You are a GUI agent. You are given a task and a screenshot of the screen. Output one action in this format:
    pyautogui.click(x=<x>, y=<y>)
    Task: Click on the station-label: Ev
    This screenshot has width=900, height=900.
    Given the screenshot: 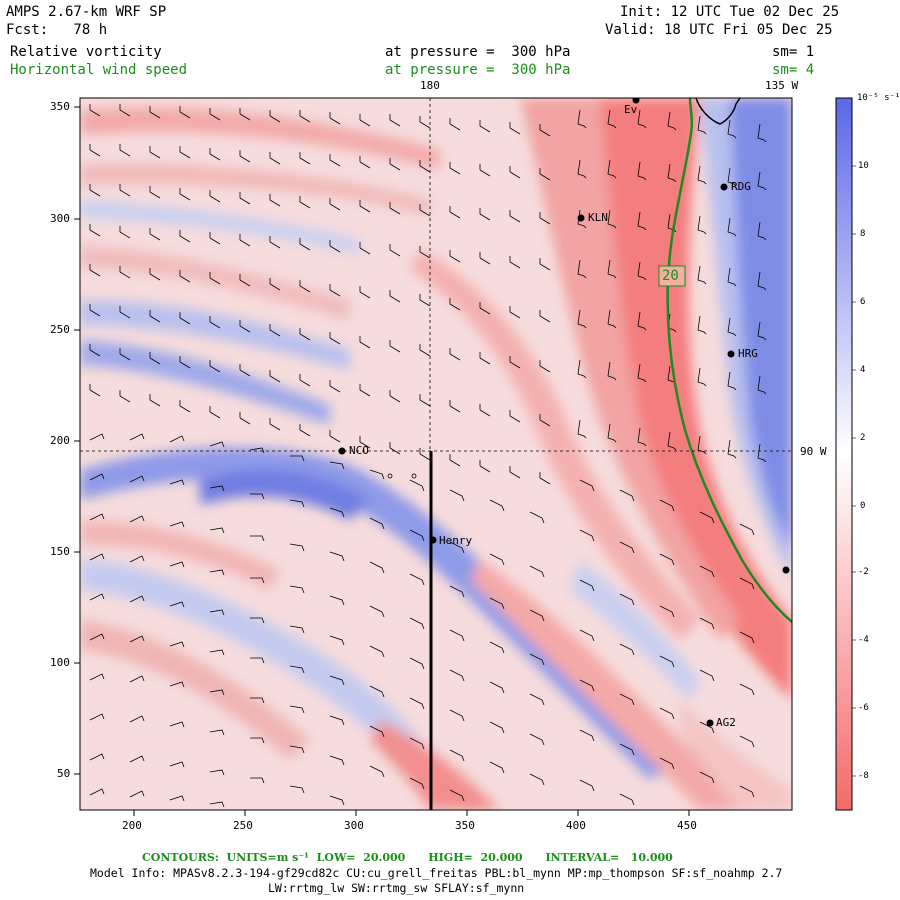 What is the action you would take?
    pyautogui.click(x=631, y=109)
    